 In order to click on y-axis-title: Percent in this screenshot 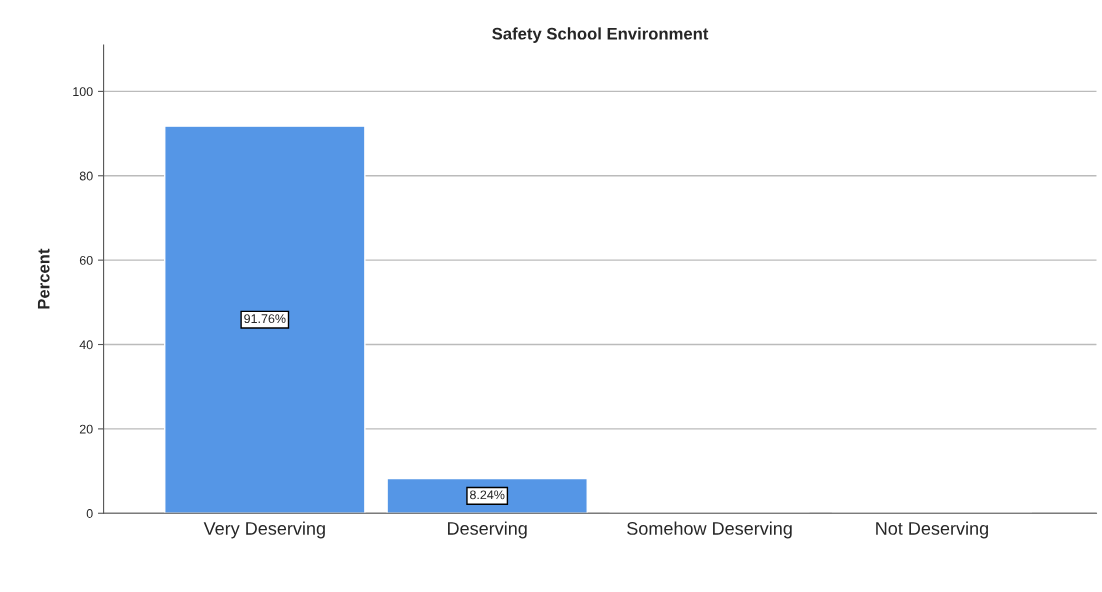, I will do `click(43, 278)`.